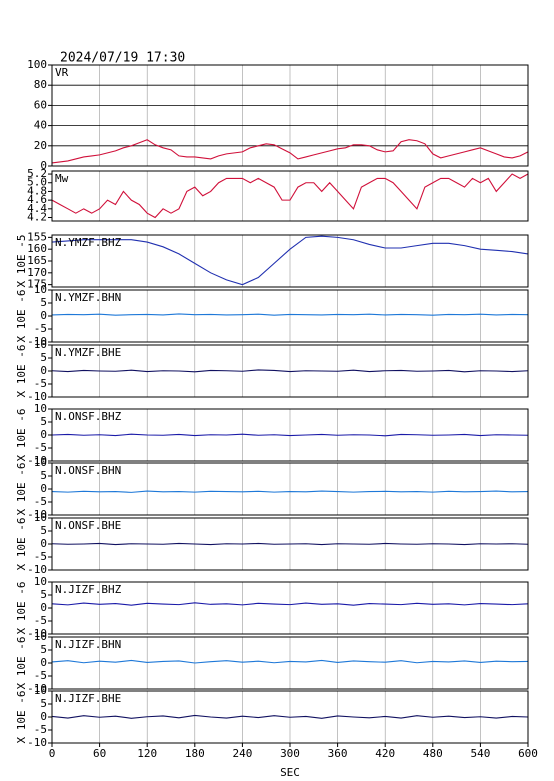  What do you see at coordinates (433, 753) in the screenshot?
I see `x-tick-label: 480` at bounding box center [433, 753].